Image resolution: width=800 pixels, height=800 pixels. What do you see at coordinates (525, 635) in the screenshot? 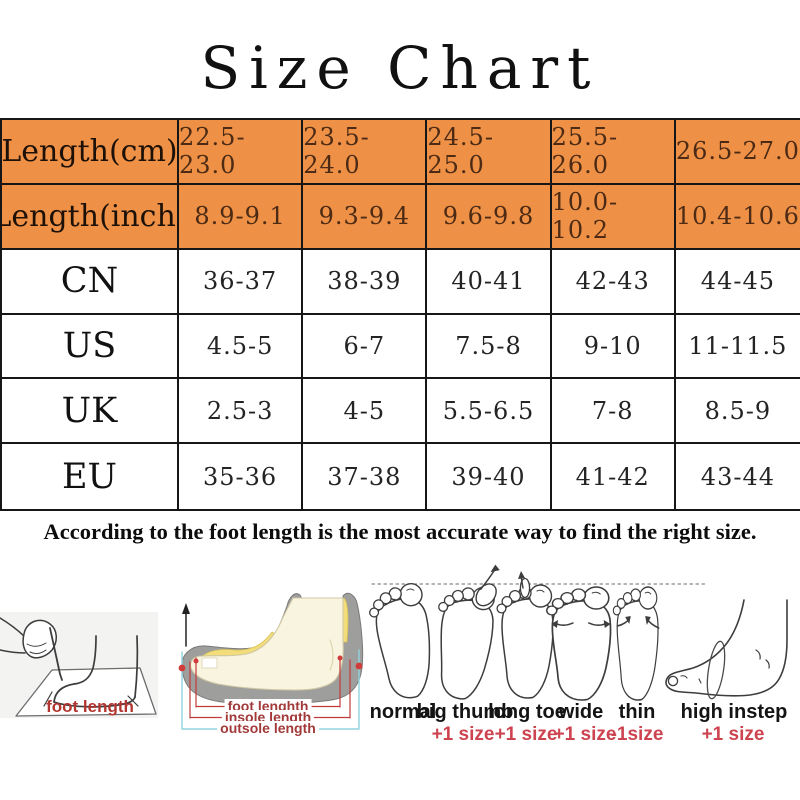
I see `foot-long-toe` at bounding box center [525, 635].